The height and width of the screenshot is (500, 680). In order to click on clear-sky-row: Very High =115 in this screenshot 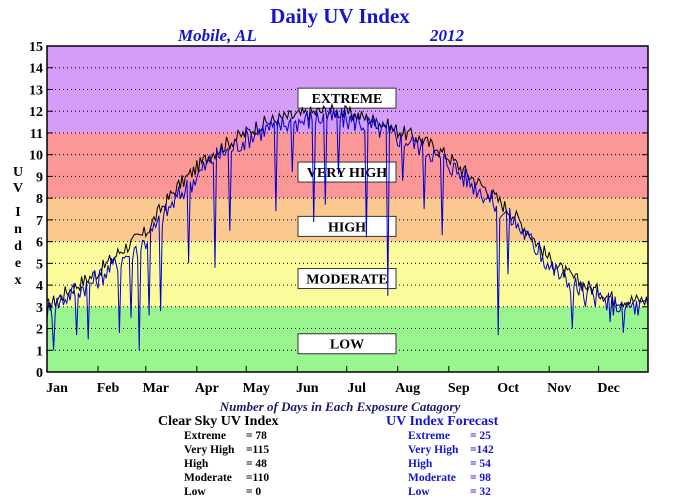, I will do `click(227, 450)`.